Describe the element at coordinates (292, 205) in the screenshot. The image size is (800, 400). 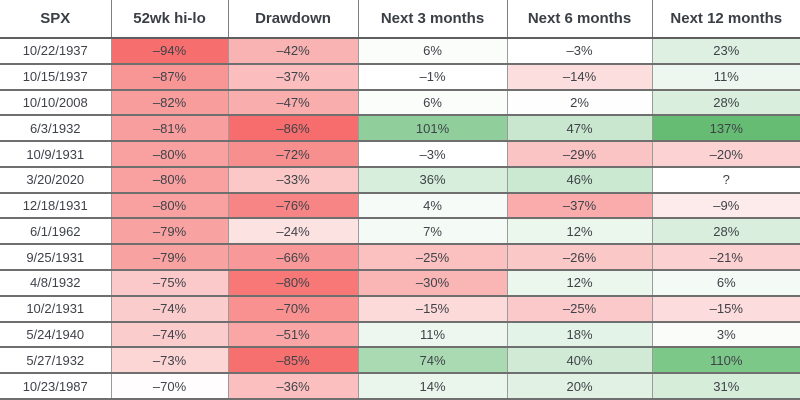
I see `value-cell: –76%` at that location.